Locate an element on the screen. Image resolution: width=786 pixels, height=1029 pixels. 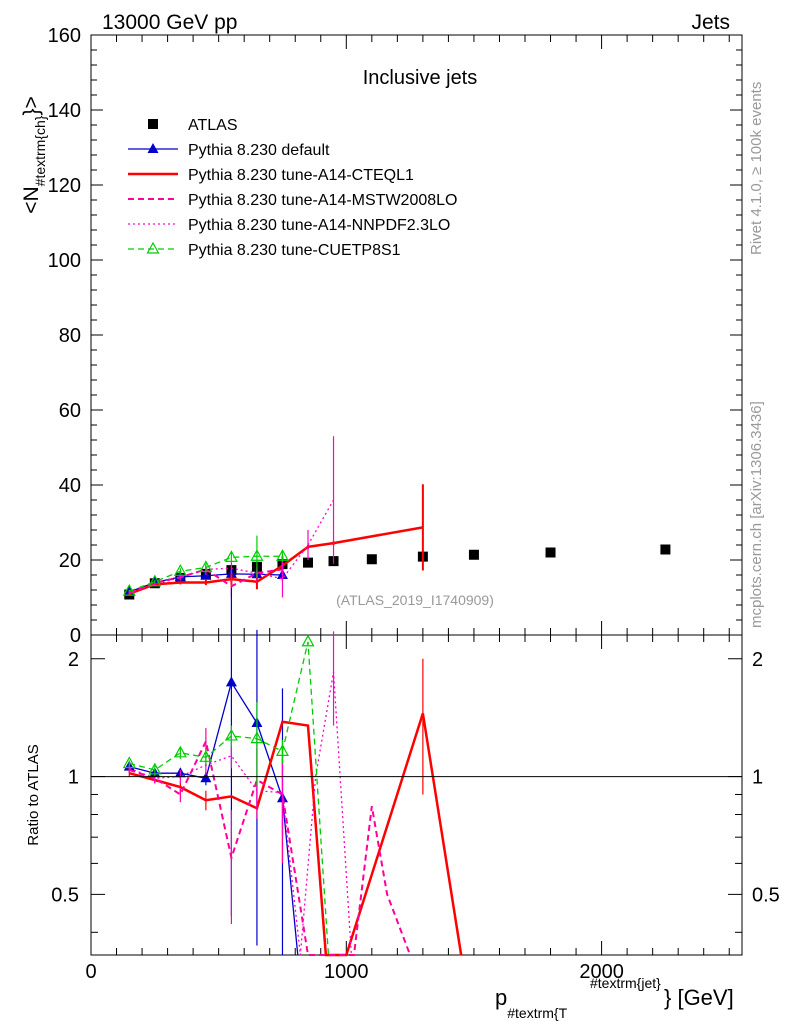
x-tick-label: 2000 is located at coordinates (601, 972).